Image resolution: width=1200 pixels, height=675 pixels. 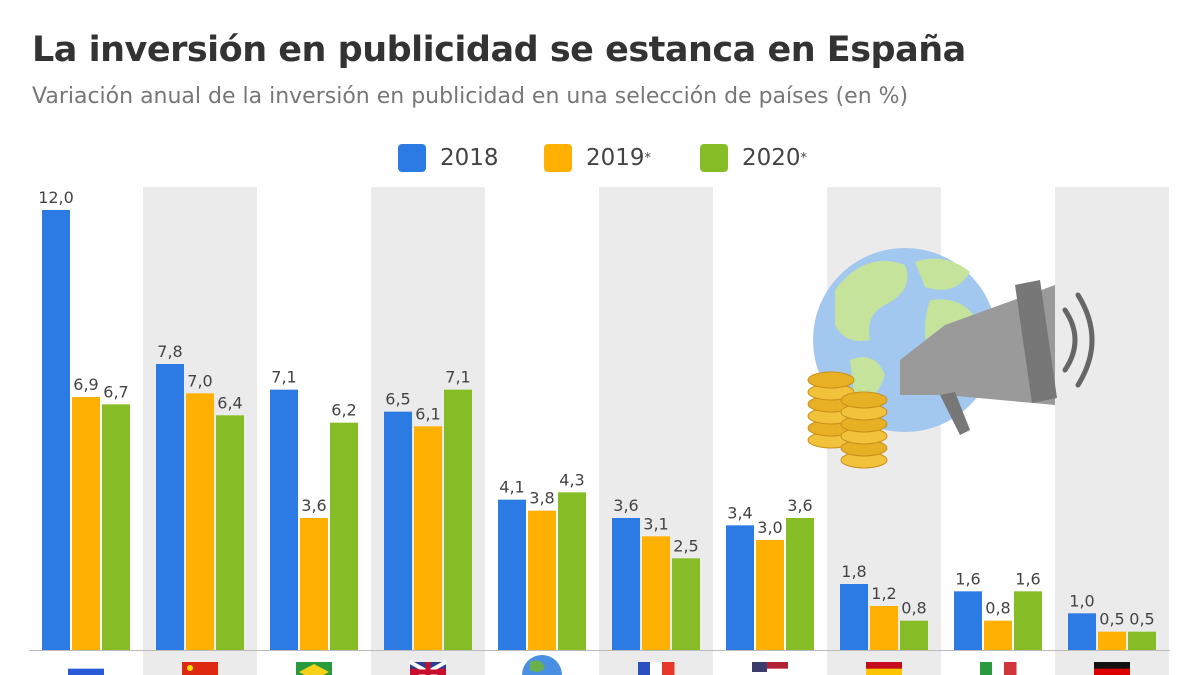 What do you see at coordinates (116, 527) in the screenshot?
I see `bar-rusia-2020` at bounding box center [116, 527].